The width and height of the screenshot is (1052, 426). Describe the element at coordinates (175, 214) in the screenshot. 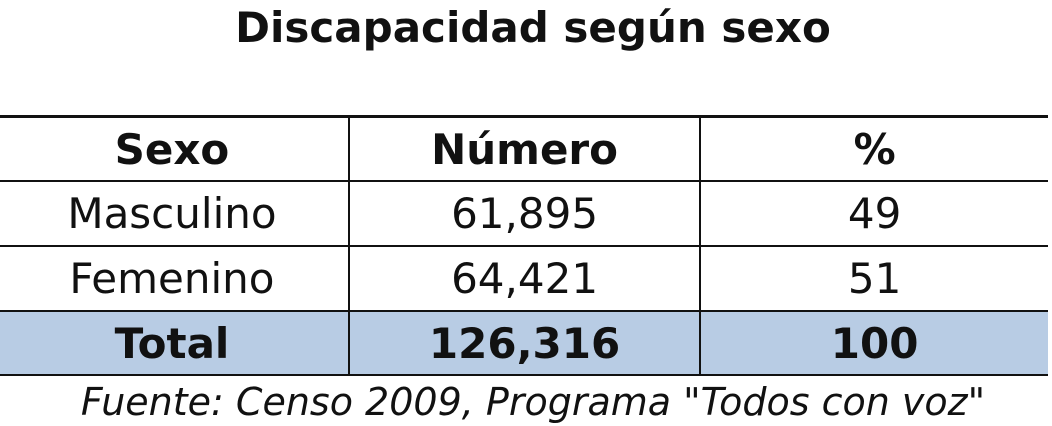

I see `cell-sexo: Masculino` at that location.